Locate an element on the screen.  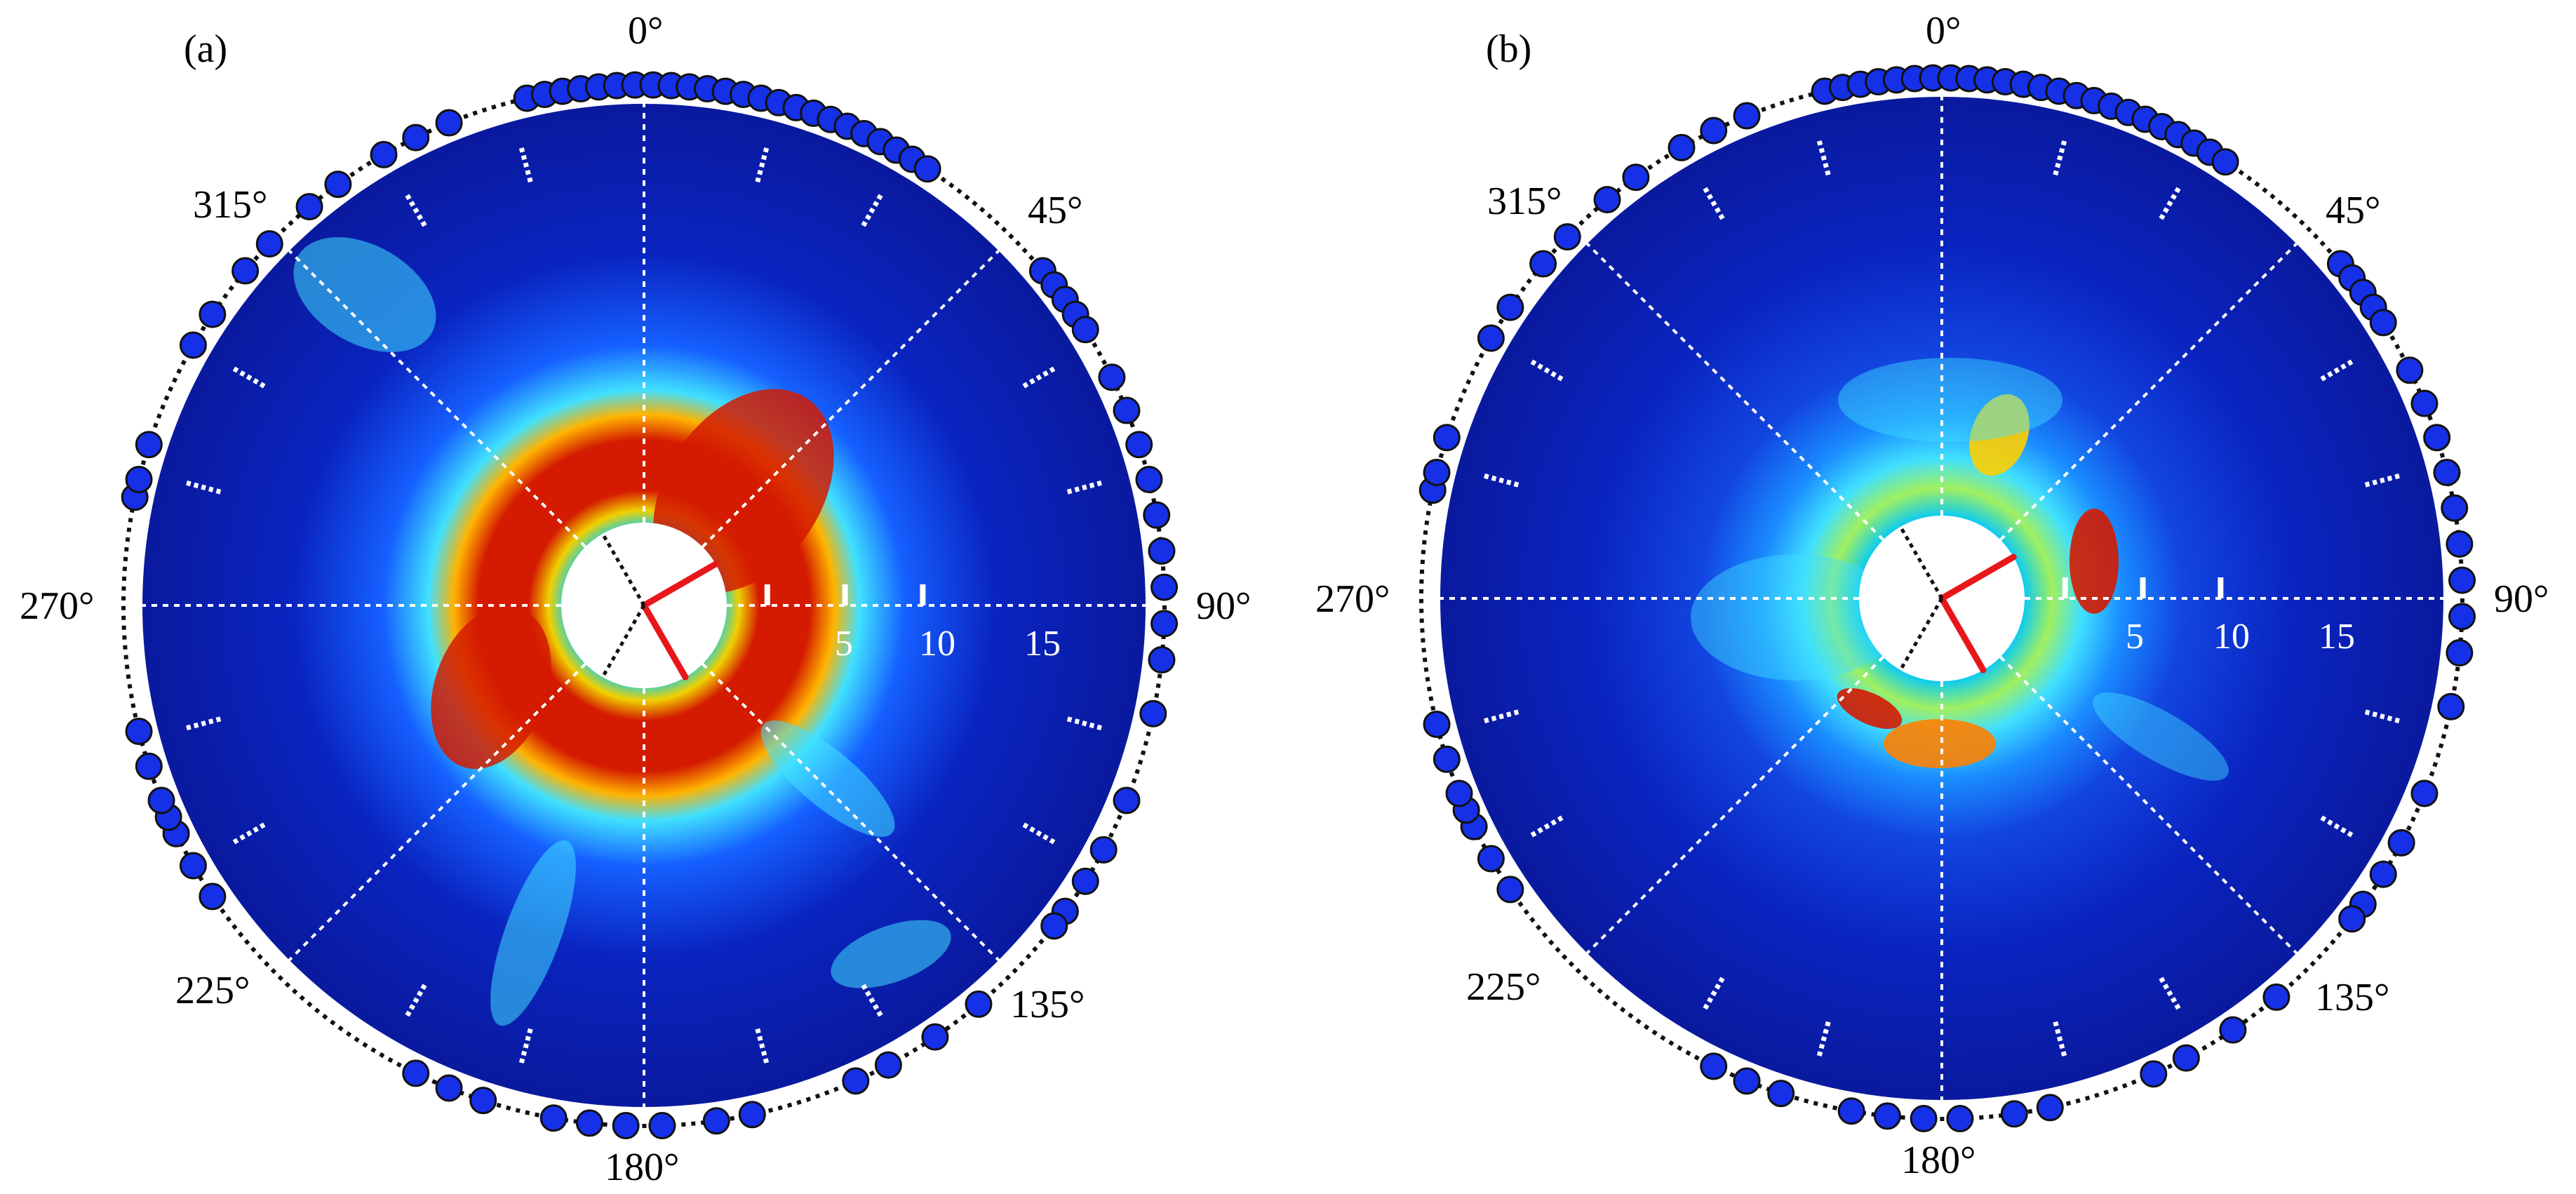
dir-label-270: 270° is located at coordinates (1352, 599).